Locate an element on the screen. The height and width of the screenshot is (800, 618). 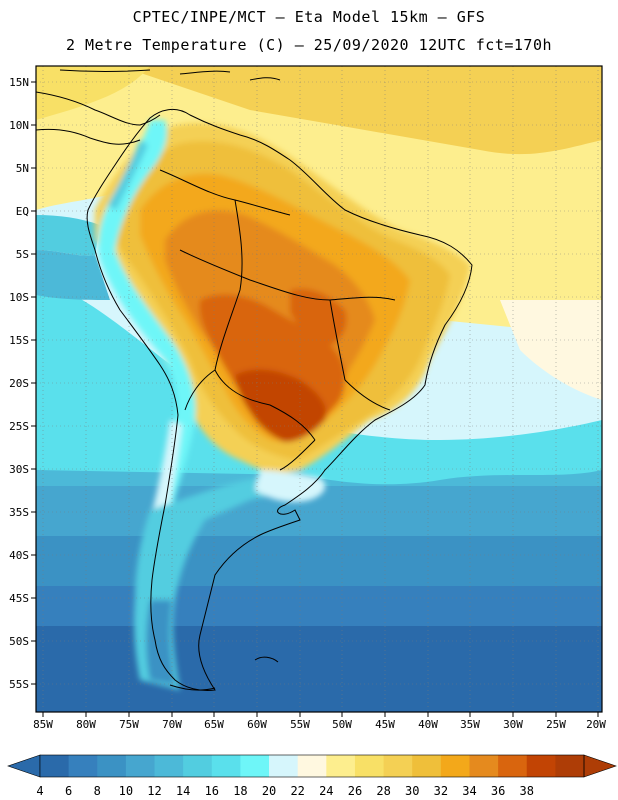
lon-label: 40W is located at coordinates (428, 724).